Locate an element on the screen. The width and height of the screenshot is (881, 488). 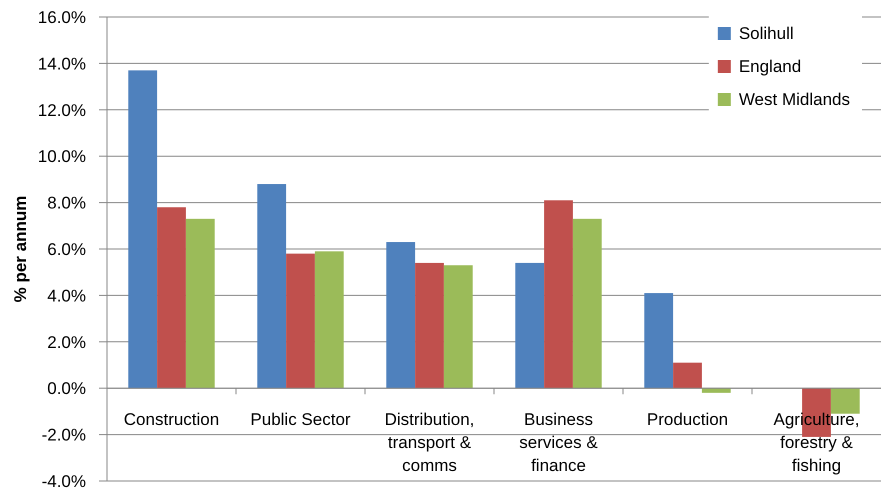
x-tick-label: Production is located at coordinates (687, 420).